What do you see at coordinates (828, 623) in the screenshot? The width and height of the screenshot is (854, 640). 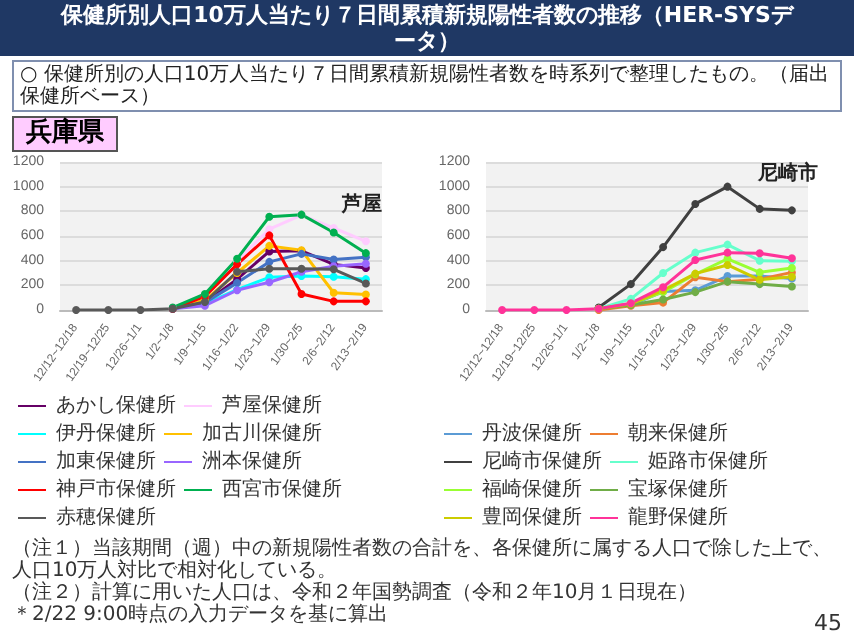 I see `text: 45` at bounding box center [828, 623].